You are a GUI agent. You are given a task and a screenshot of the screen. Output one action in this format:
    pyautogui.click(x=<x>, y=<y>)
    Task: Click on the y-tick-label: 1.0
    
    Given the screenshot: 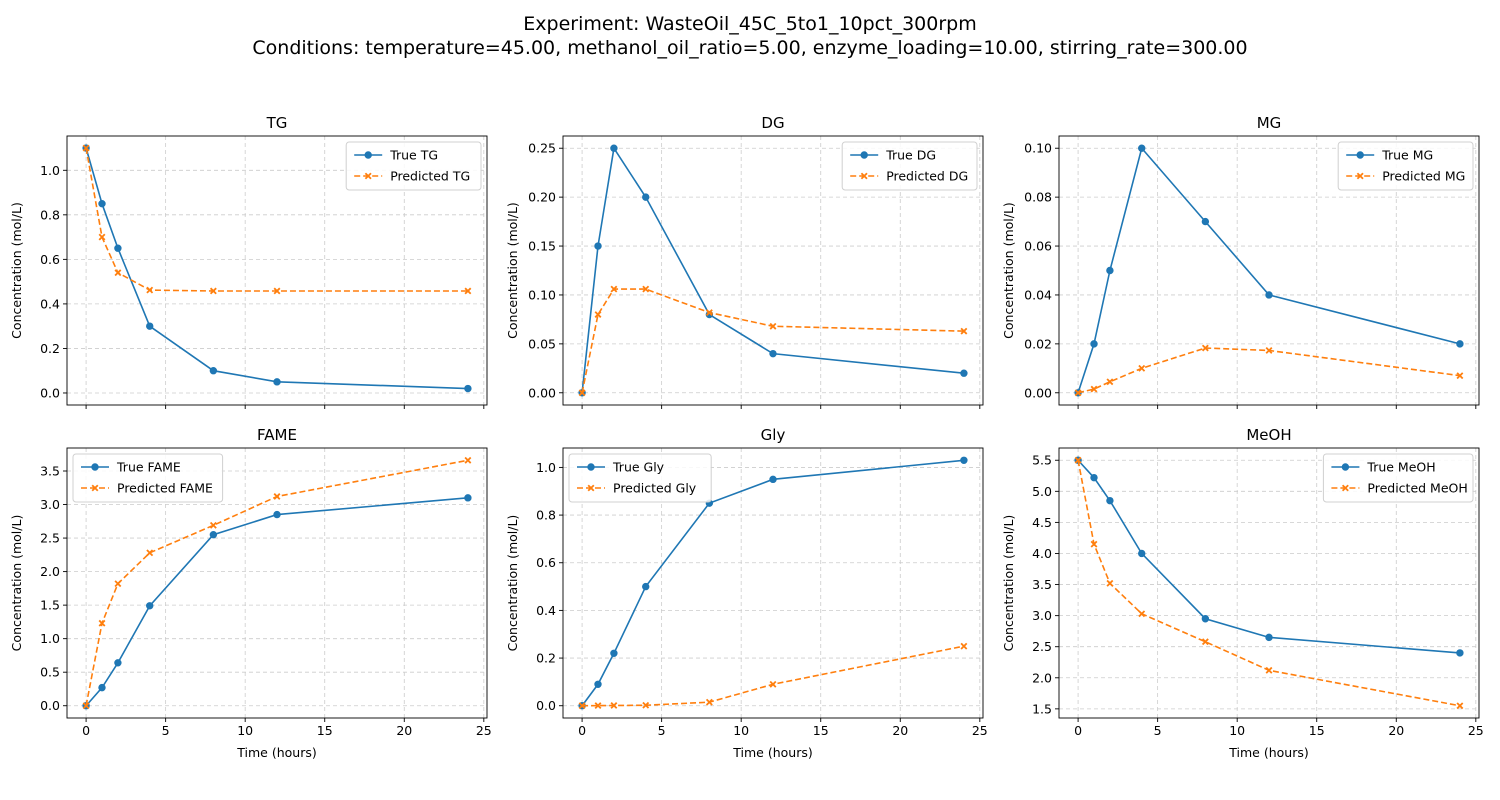 What is the action you would take?
    pyautogui.click(x=50, y=170)
    